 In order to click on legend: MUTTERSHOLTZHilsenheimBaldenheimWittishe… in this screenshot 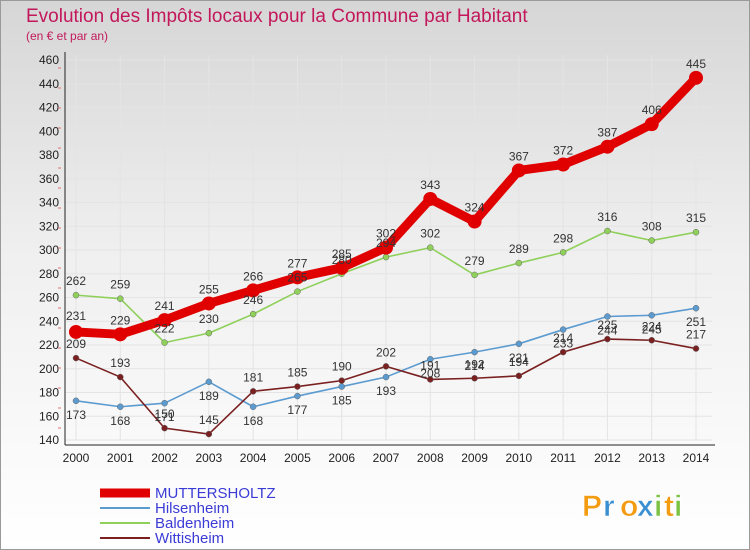, I will do `click(188, 516)`.